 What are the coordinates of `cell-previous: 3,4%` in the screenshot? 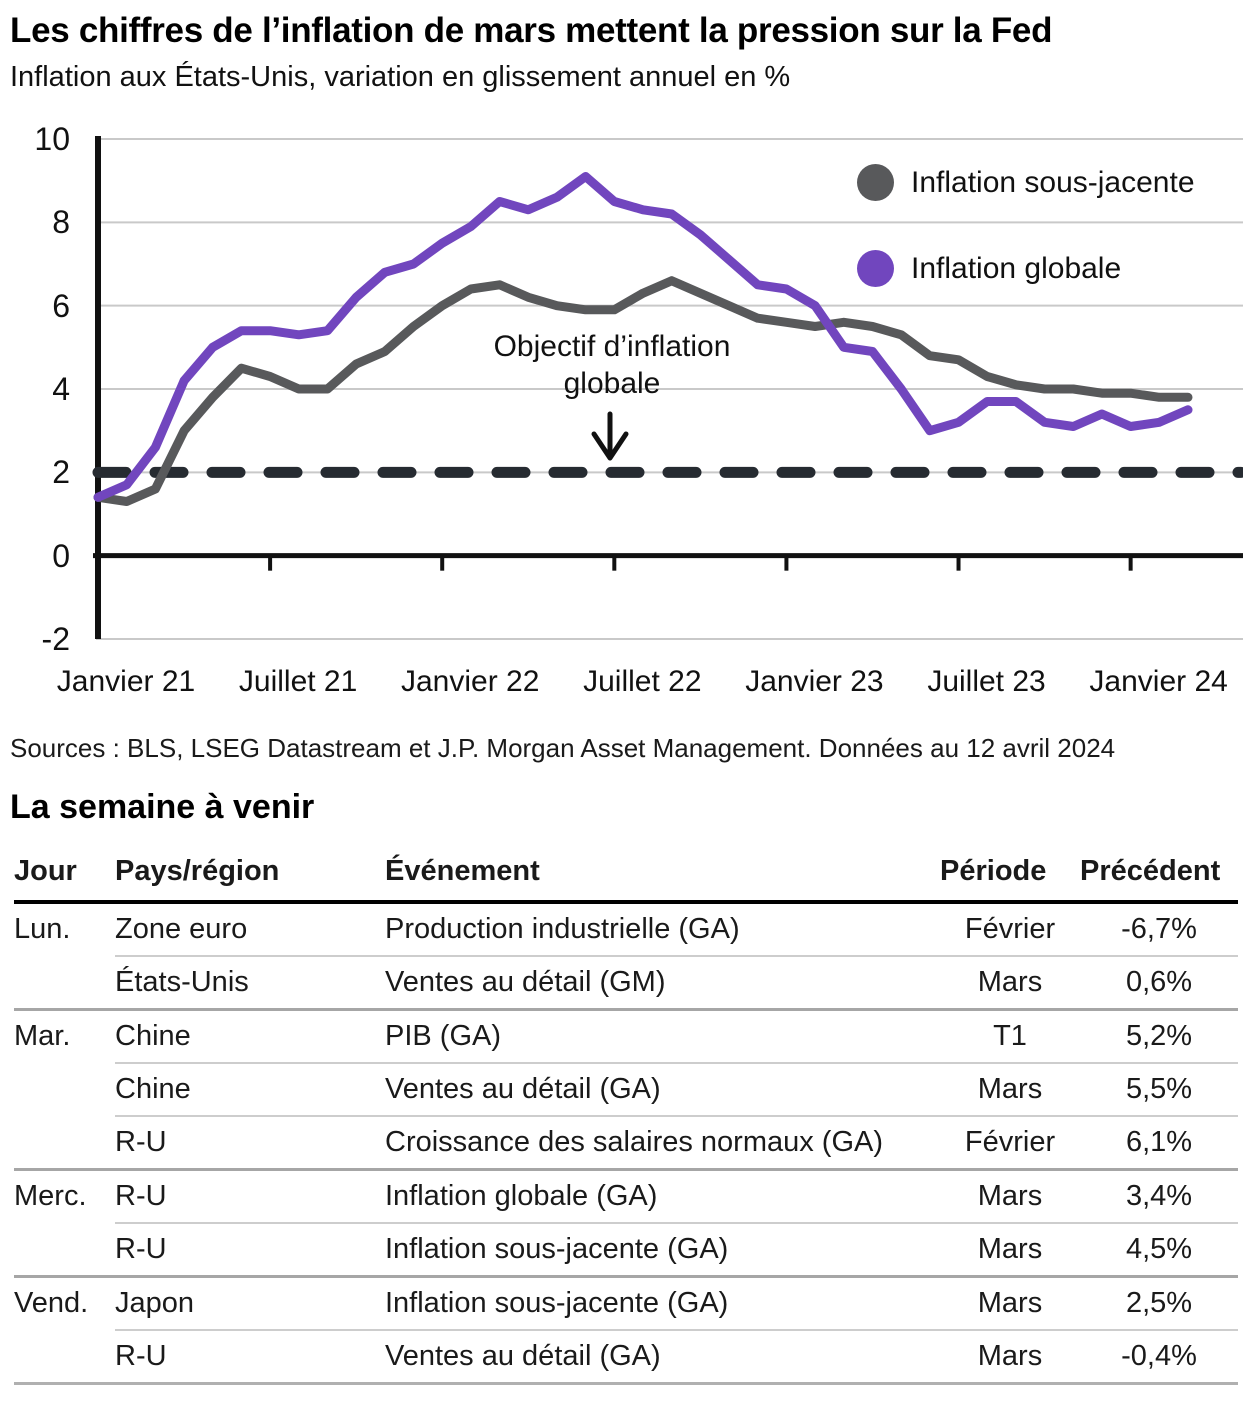 It's located at (1159, 1195).